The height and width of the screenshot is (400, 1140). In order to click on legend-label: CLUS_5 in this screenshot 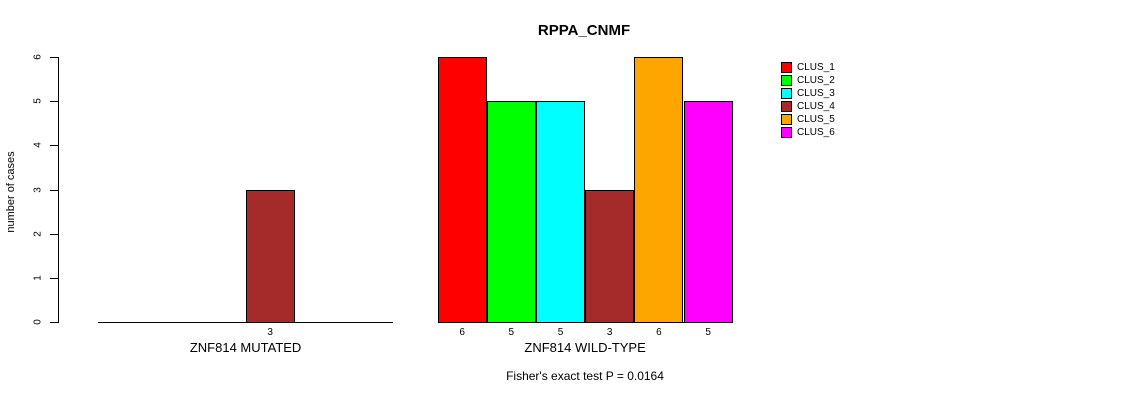, I will do `click(816, 119)`.